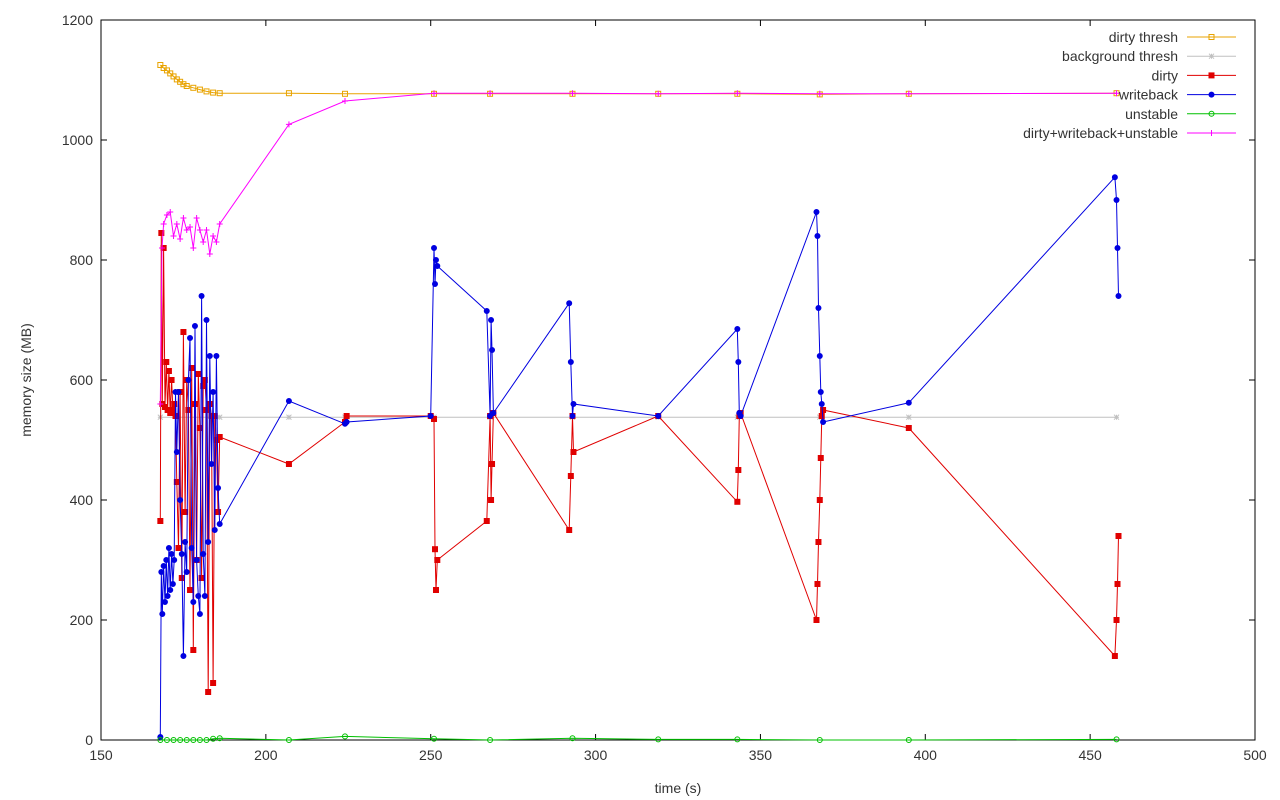 The image size is (1280, 800). Describe the element at coordinates (638, 417) in the screenshot. I see `series-background-thresh` at that location.